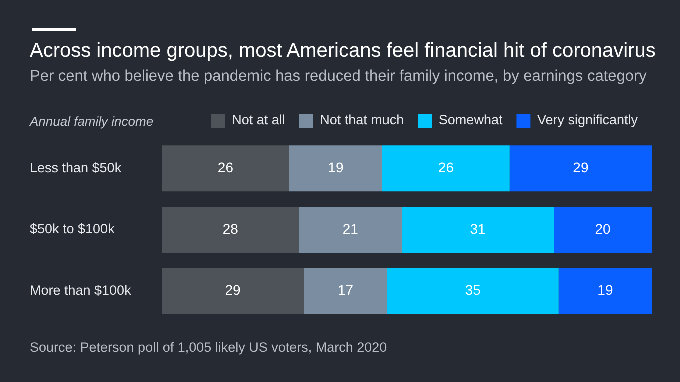 The image size is (680, 382). I want to click on data-label: 17, so click(346, 290).